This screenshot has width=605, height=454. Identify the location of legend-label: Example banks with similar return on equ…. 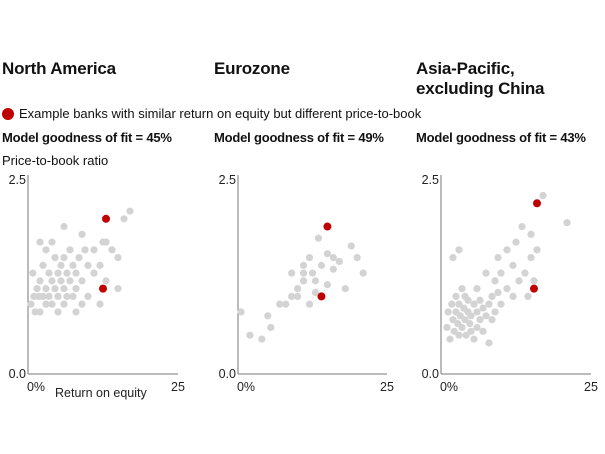
(220, 113).